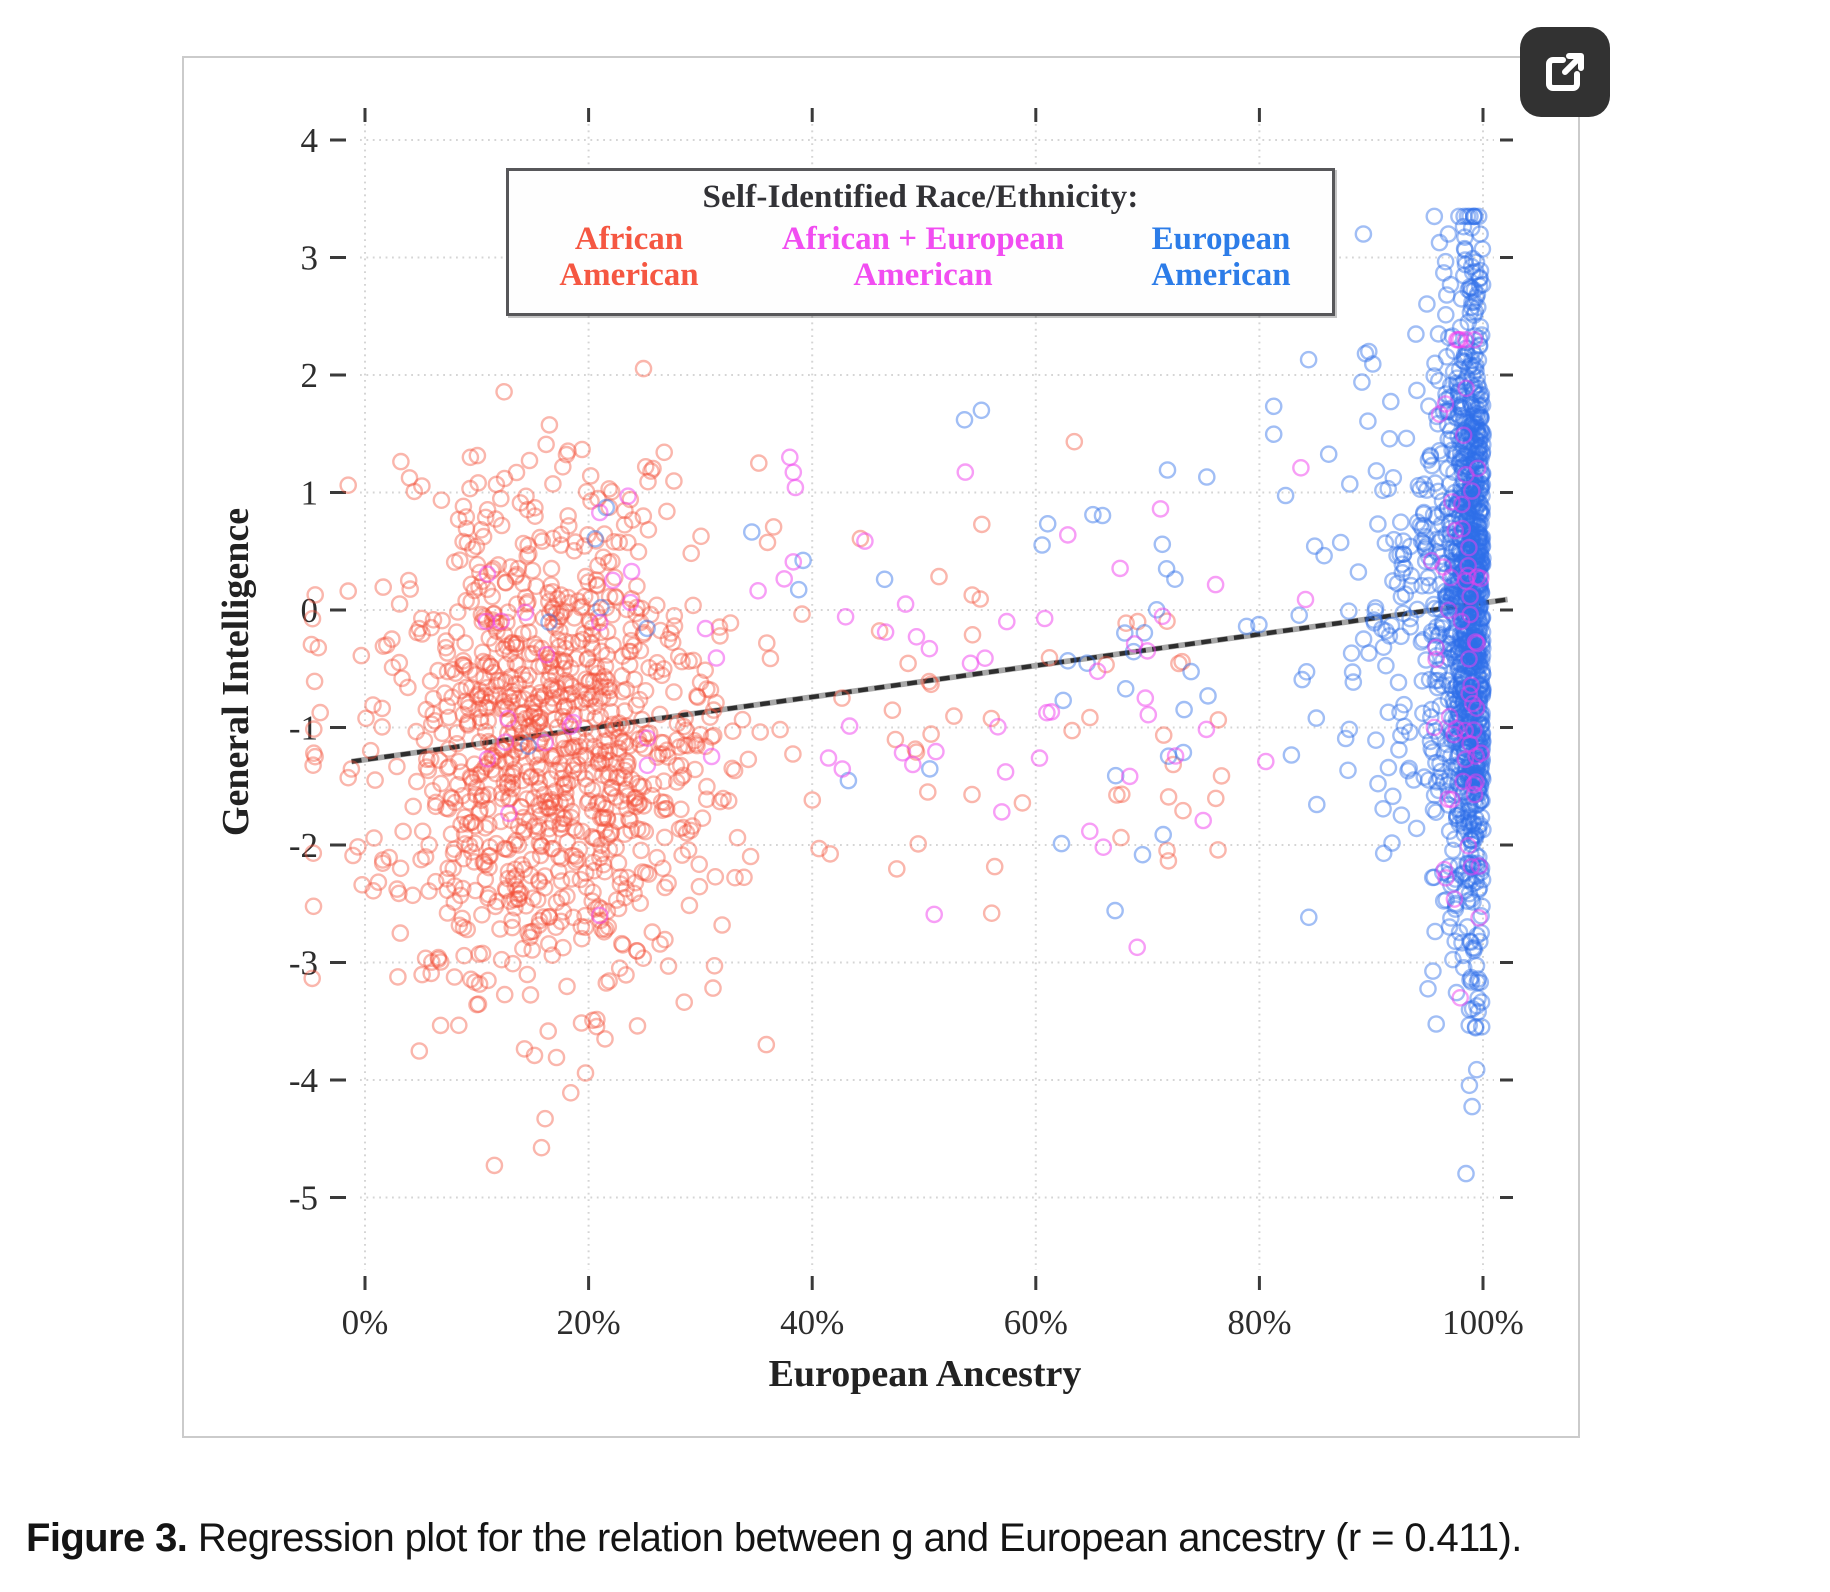 The height and width of the screenshot is (1592, 1830). Describe the element at coordinates (365, 1322) in the screenshot. I see `svg-text: 0%` at that location.